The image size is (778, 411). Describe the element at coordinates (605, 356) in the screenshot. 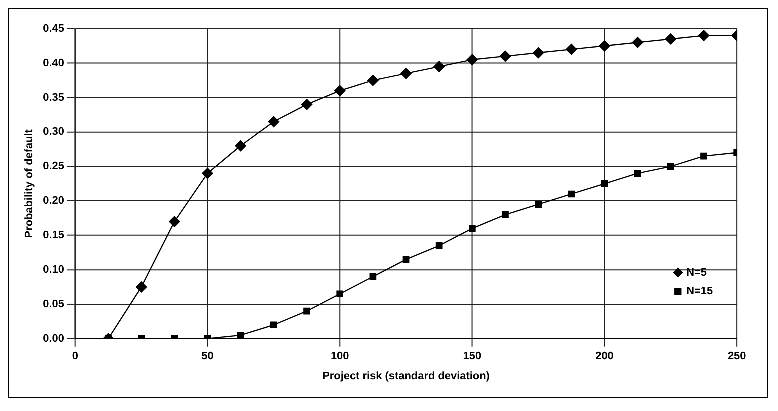

I see `x-tick-label: 200` at that location.